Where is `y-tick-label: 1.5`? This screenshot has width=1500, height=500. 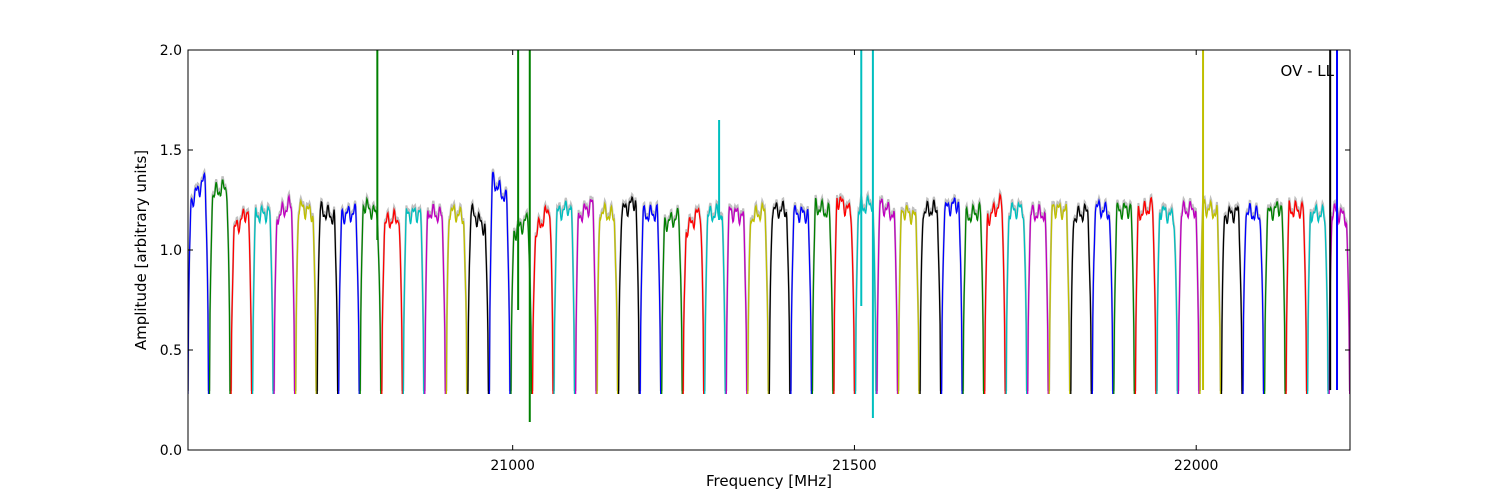 y-tick-label: 1.5 is located at coordinates (171, 151).